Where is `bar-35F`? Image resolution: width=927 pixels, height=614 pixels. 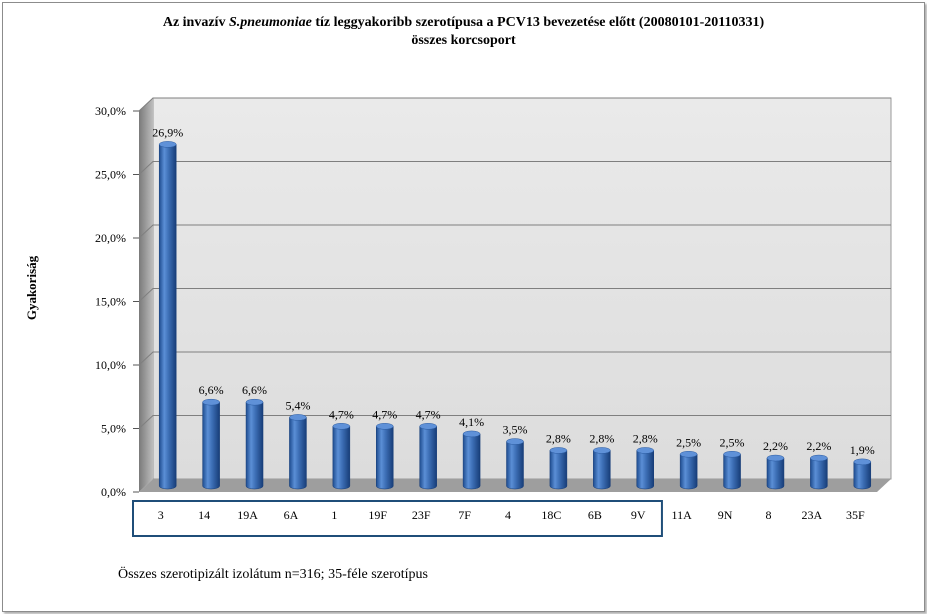 bar-35F is located at coordinates (862, 474).